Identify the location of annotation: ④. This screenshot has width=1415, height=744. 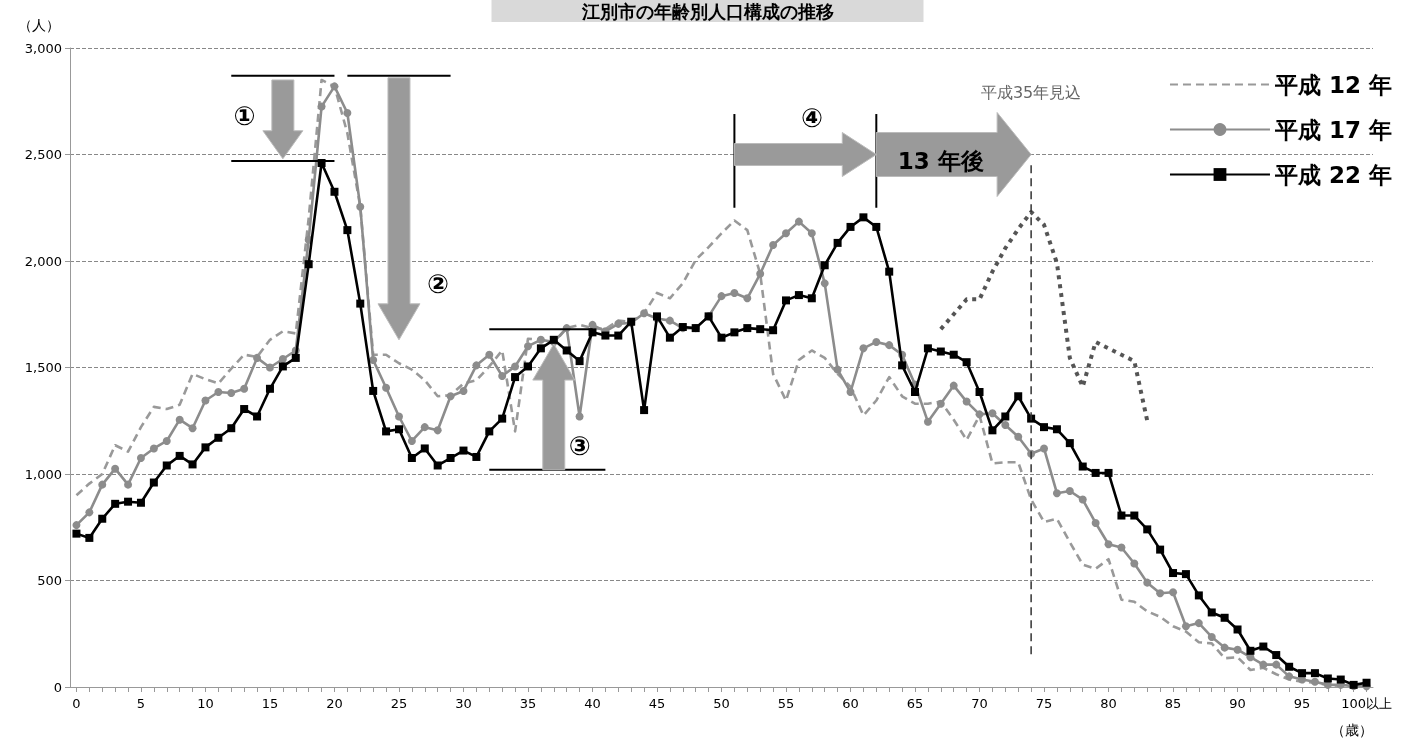
(811, 118).